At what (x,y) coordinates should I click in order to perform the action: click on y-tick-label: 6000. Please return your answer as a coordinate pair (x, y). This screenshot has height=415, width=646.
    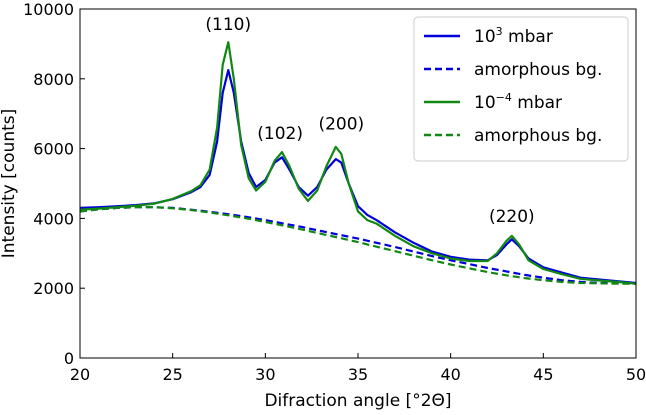
    Looking at the image, I should click on (53, 149).